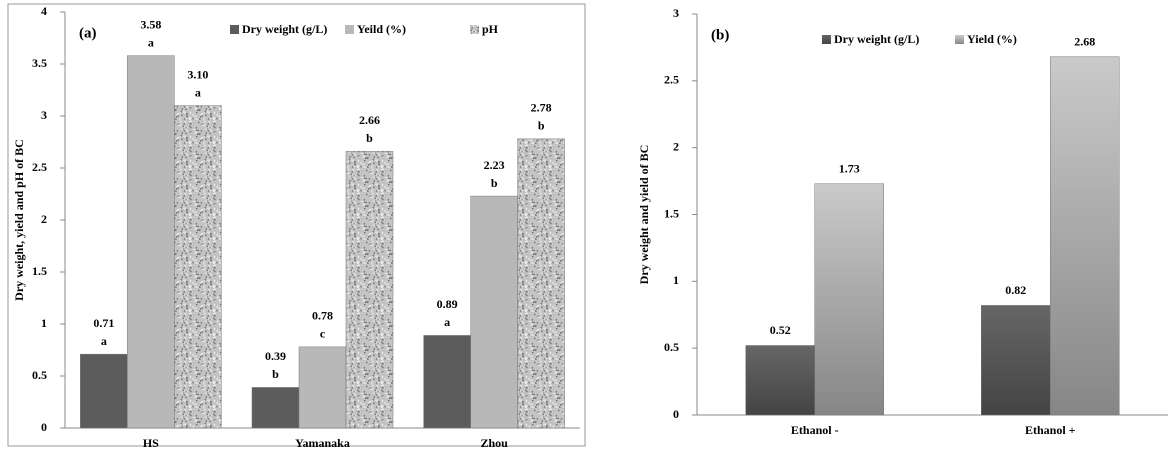 The width and height of the screenshot is (1174, 450). Describe the element at coordinates (490, 29) in the screenshot. I see `legend-label: pH` at that location.